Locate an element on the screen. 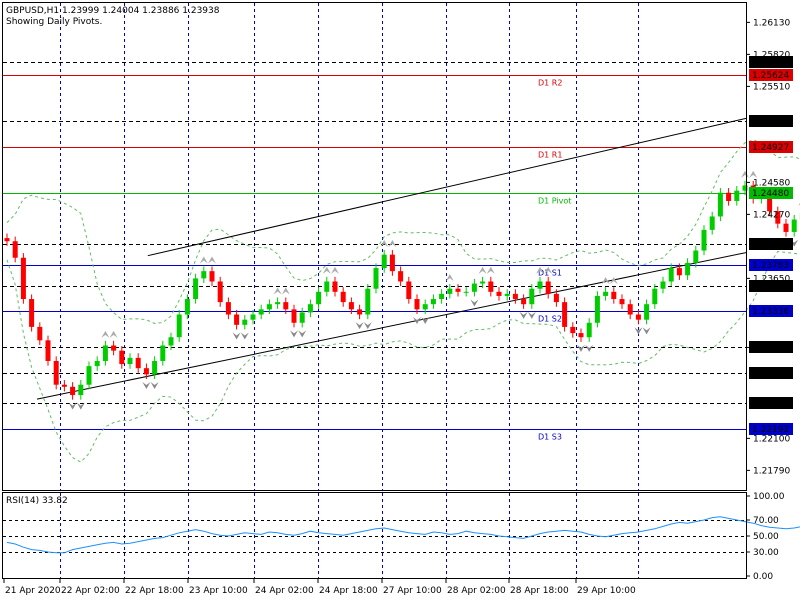  time-label: 28 Apr 02:00 is located at coordinates (476, 591).